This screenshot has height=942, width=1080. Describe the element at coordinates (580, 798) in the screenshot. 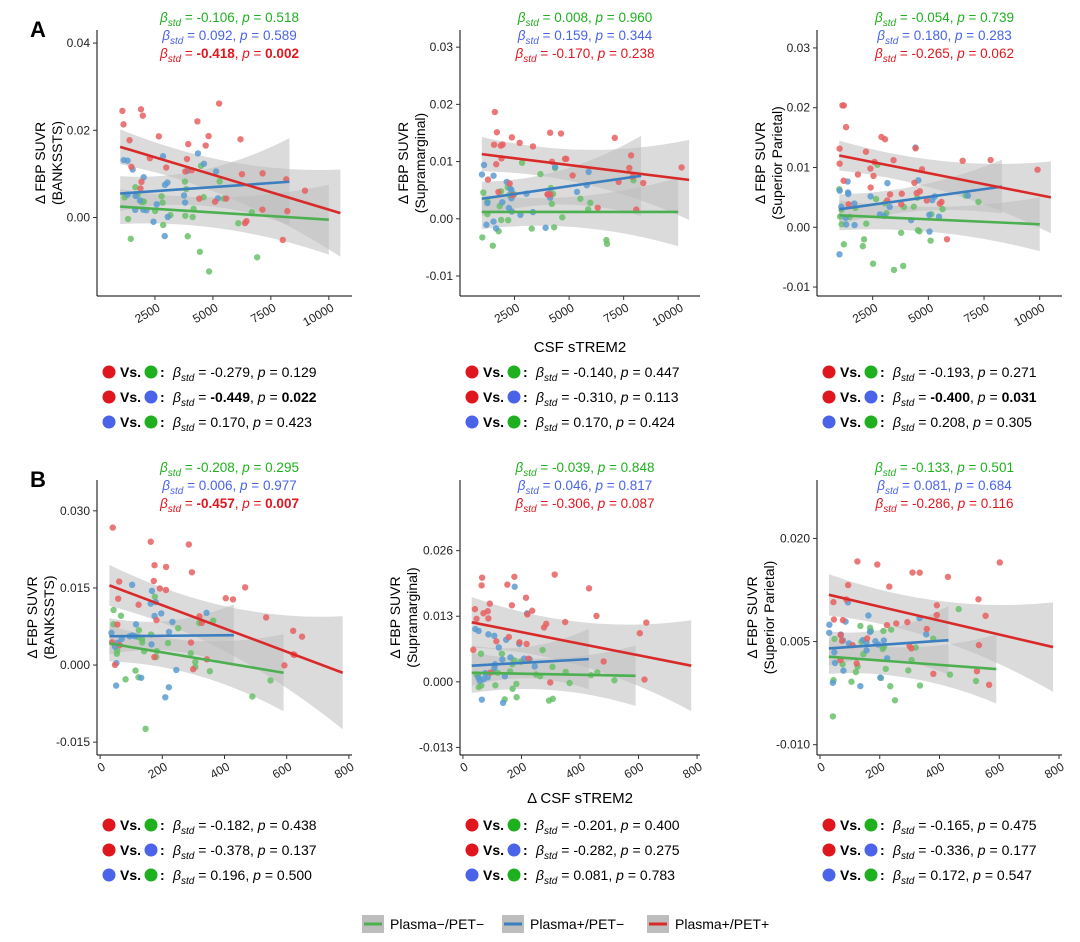

I see `x-axis-label-B: Δ CSF sTREM2` at that location.